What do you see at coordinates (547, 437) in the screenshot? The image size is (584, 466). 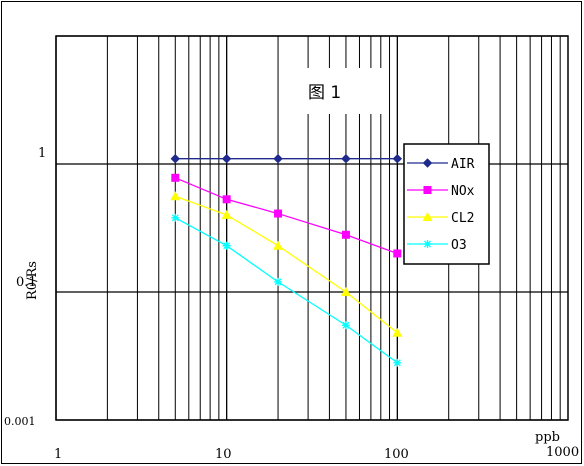 I see `x-axis-label: ppb` at bounding box center [547, 437].